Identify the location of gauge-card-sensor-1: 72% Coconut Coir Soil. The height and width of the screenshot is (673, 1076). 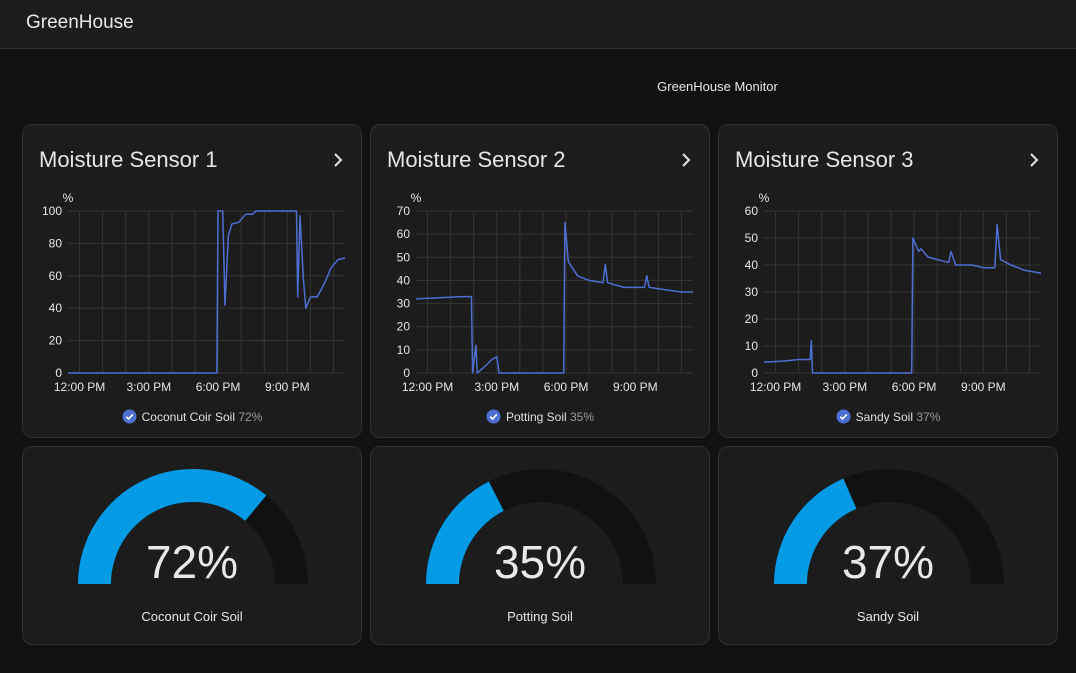
(192, 545).